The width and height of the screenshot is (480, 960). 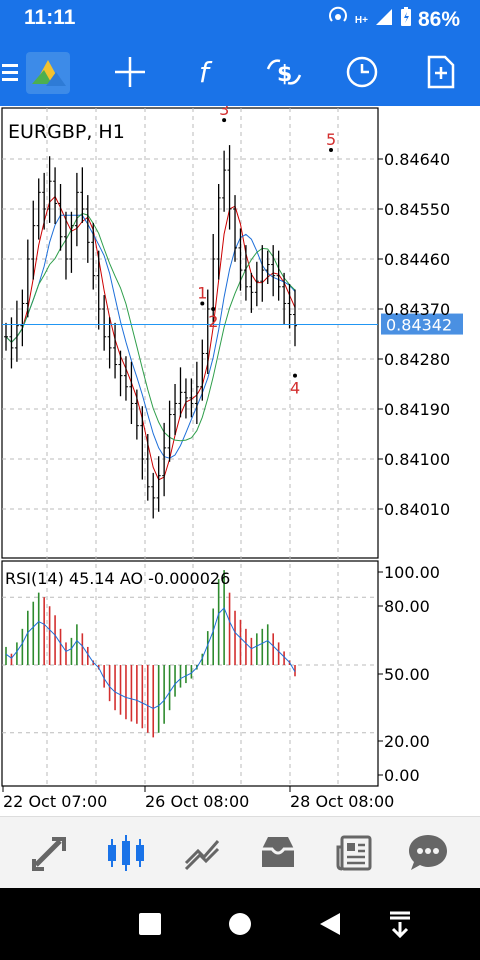 What do you see at coordinates (440, 72) in the screenshot?
I see `new-document-icon` at bounding box center [440, 72].